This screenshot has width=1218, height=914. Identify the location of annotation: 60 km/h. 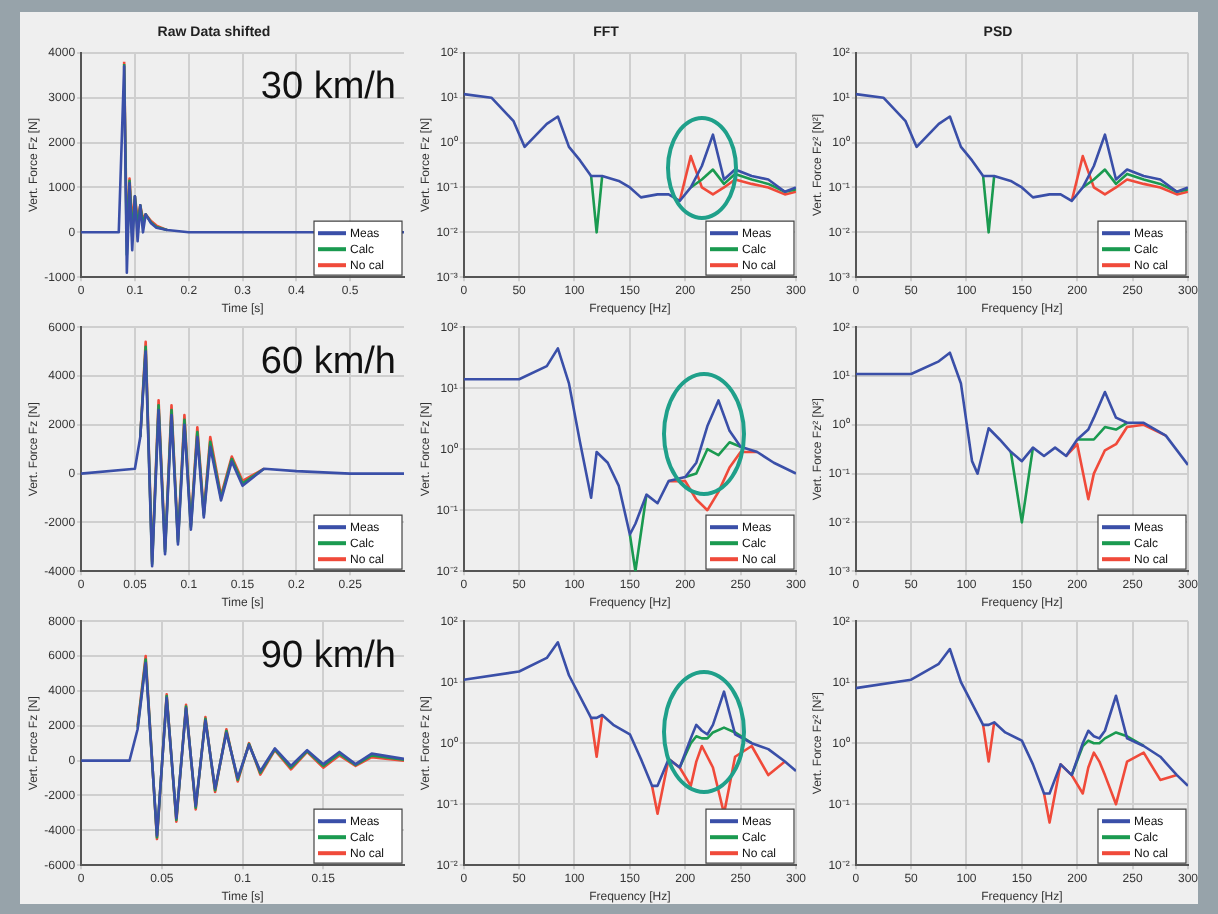
(328, 361).